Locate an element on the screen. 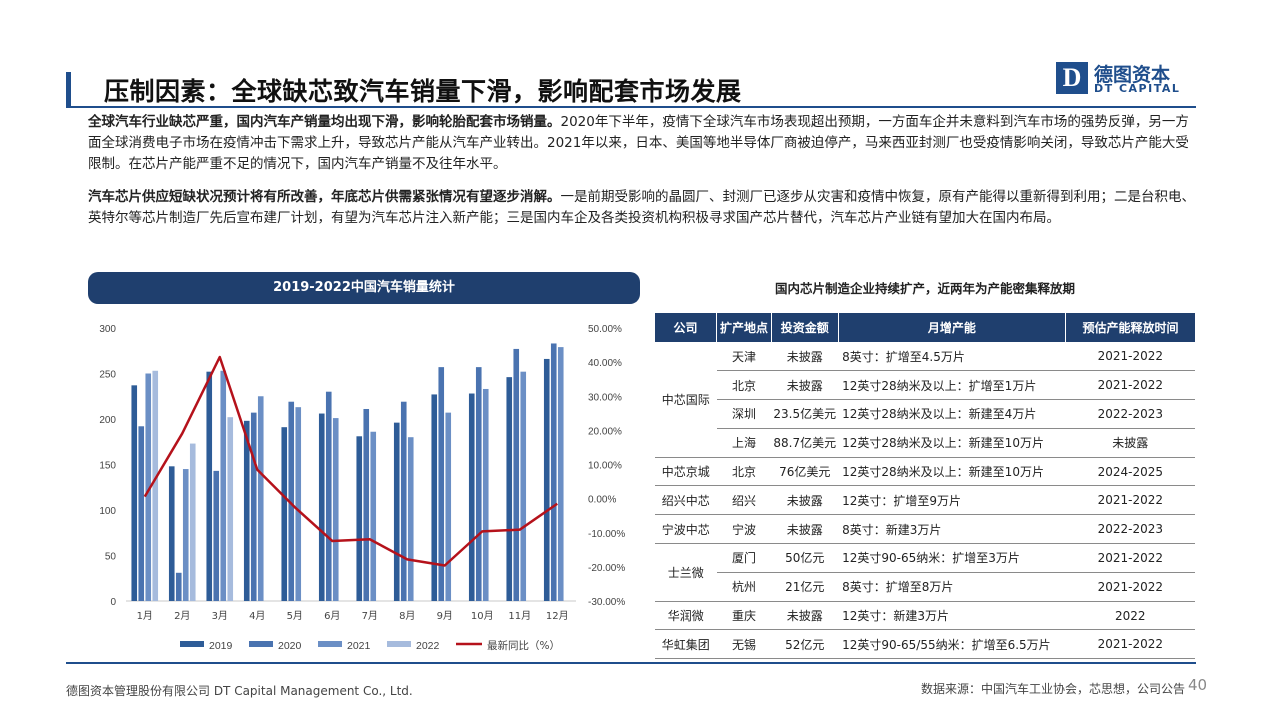 The width and height of the screenshot is (1280, 720). table-header-cell: 月增产能 is located at coordinates (952, 327).